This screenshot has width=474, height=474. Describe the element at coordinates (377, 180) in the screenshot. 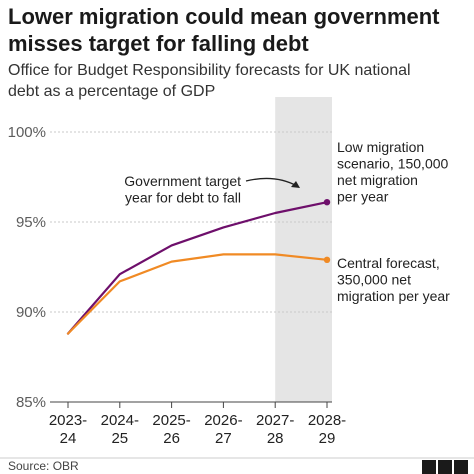

I see `series-label-line: net migration` at that location.